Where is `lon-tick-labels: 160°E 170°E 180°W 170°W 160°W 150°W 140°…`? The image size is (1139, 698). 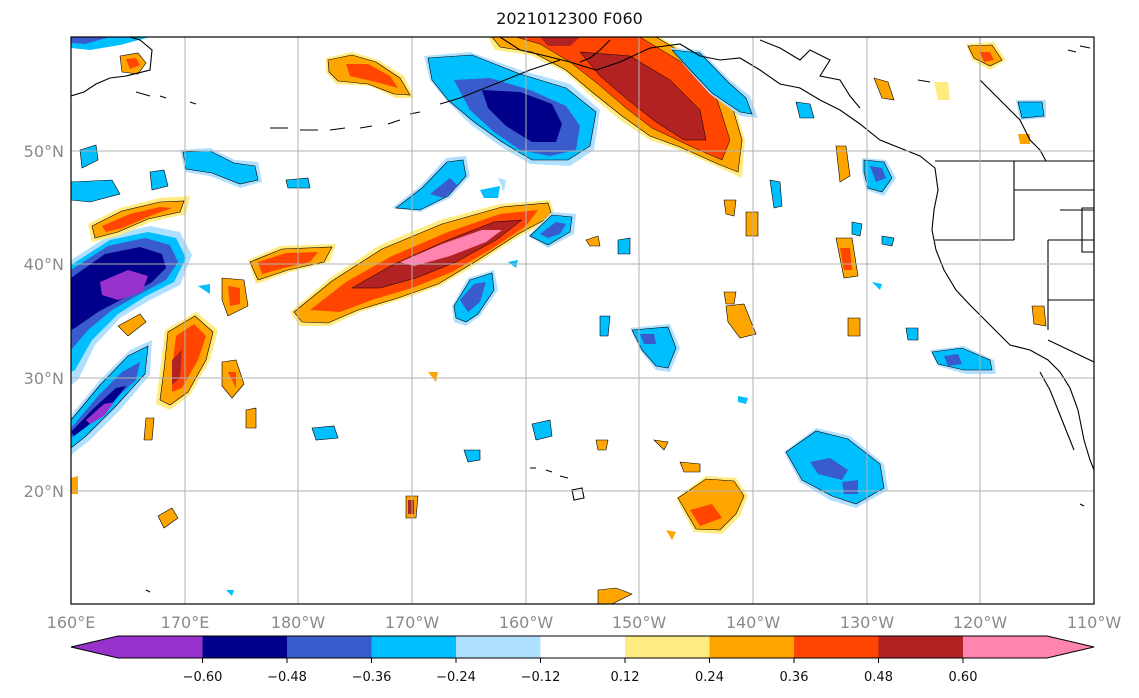 lon-tick-labels: 160°E 170°E 180°W 170°W 160°W 150°W 140°… is located at coordinates (584, 622).